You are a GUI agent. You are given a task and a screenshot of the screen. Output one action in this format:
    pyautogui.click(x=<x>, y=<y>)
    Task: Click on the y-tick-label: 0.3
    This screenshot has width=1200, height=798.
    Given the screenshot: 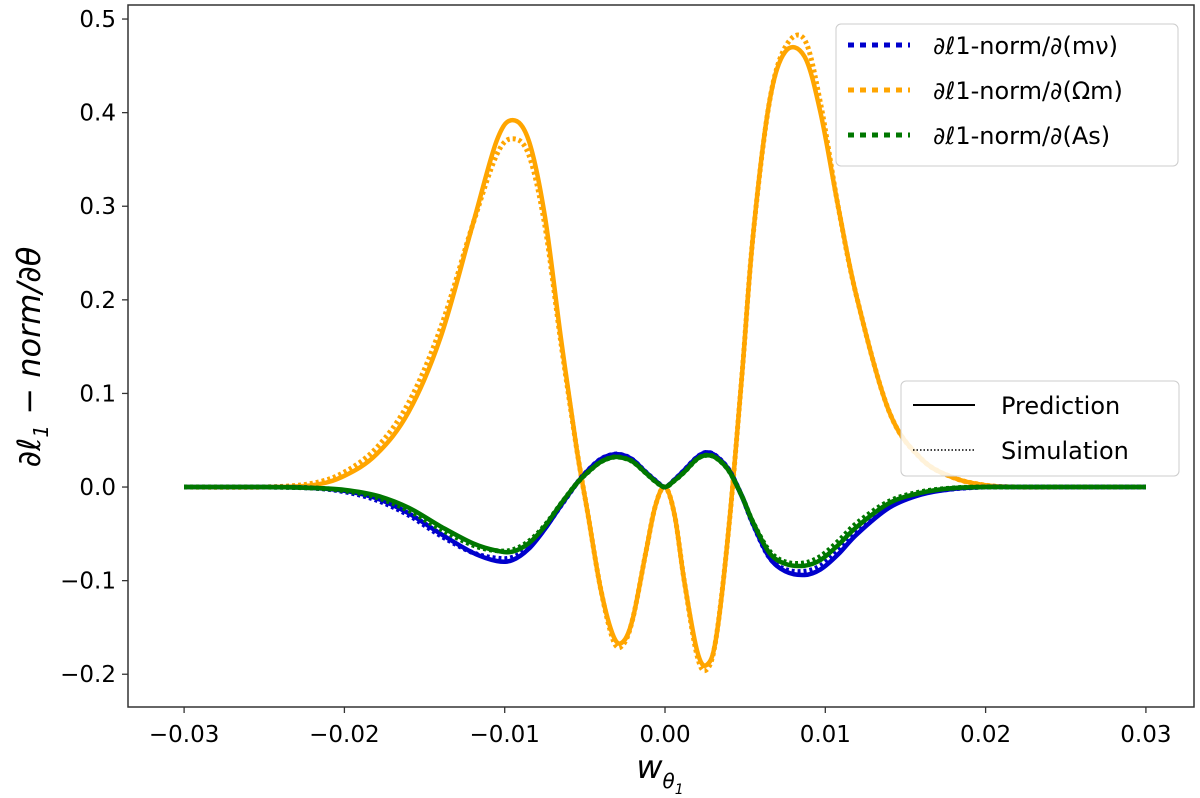 What is the action you would take?
    pyautogui.click(x=97, y=207)
    